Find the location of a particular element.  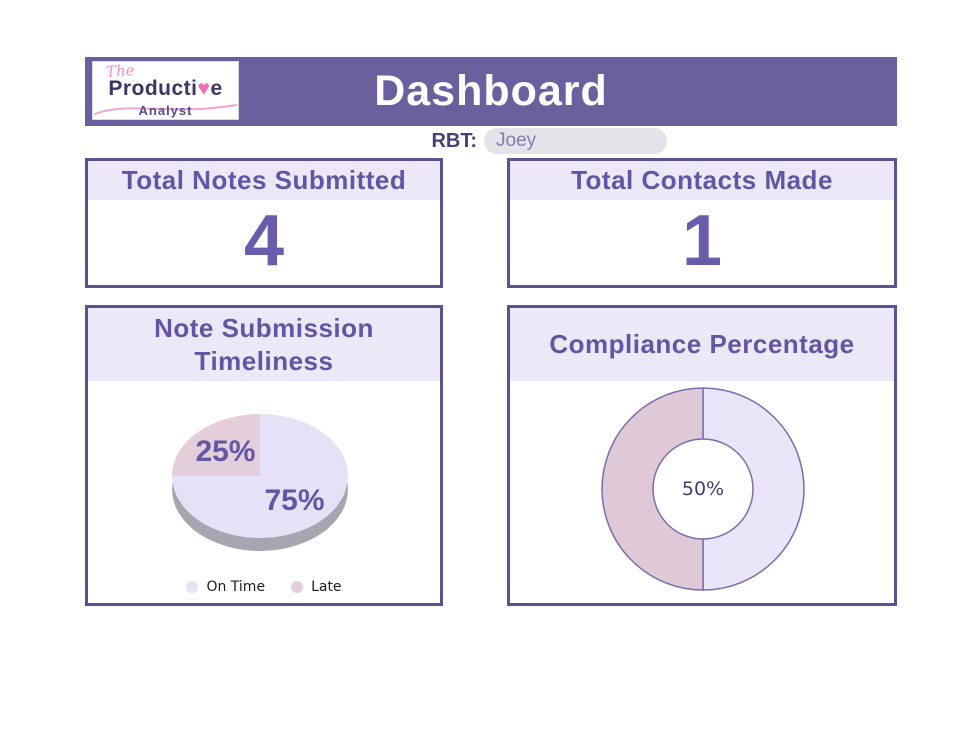

card-total-contacts-title: Total Contacts Made is located at coordinates (702, 180).